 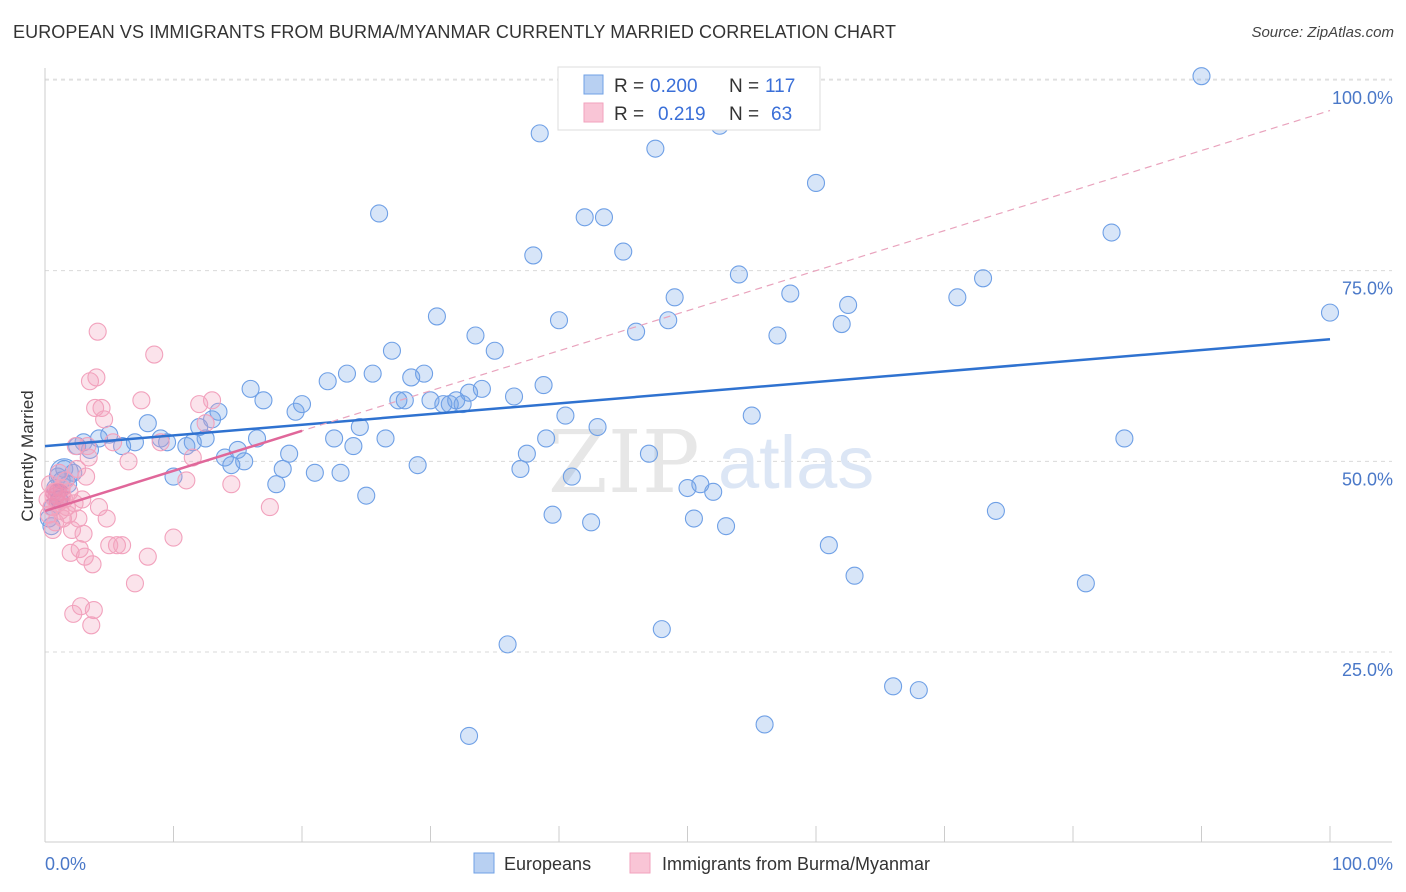 I want to click on bottom-legend-burma: Immigrants from Burma/Myanmar, so click(x=796, y=864).